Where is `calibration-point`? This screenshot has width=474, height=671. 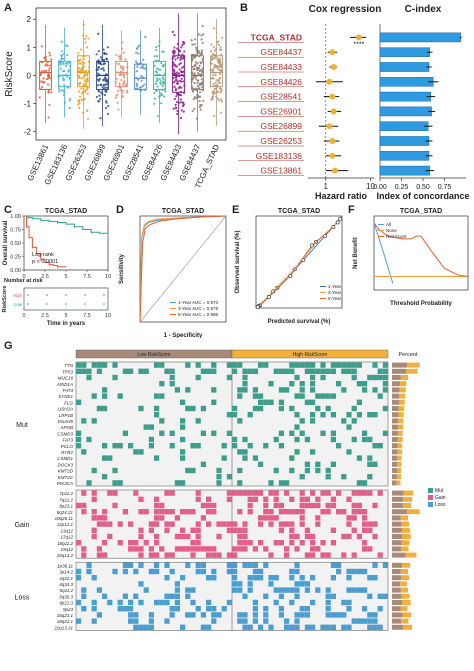
calibration-point is located at coordinates (312, 245).